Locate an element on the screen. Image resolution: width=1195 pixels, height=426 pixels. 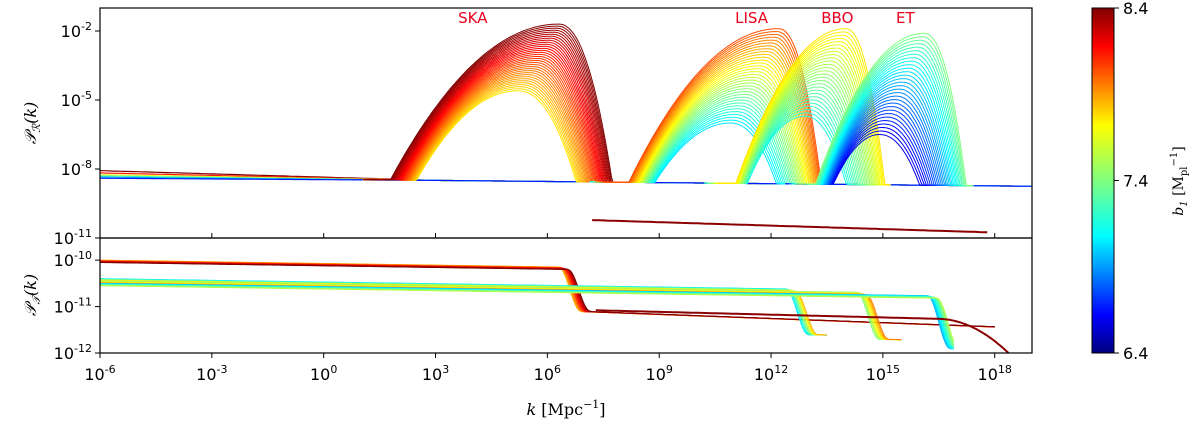
annotation-ska: SKA is located at coordinates (473, 18).